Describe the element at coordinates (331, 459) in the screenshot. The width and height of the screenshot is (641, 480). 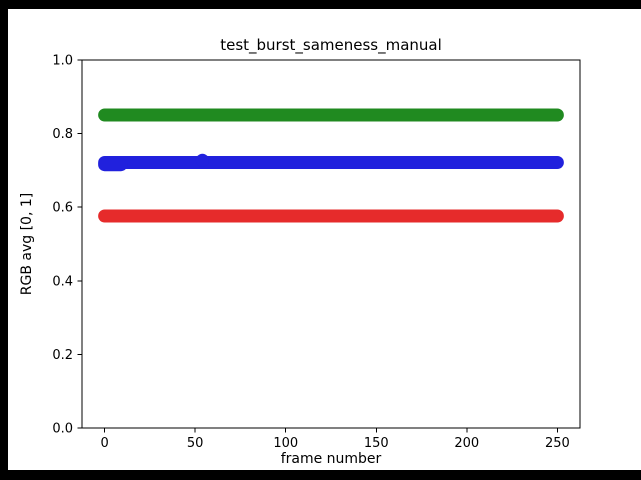
I see `x-axis-label: frame number` at that location.